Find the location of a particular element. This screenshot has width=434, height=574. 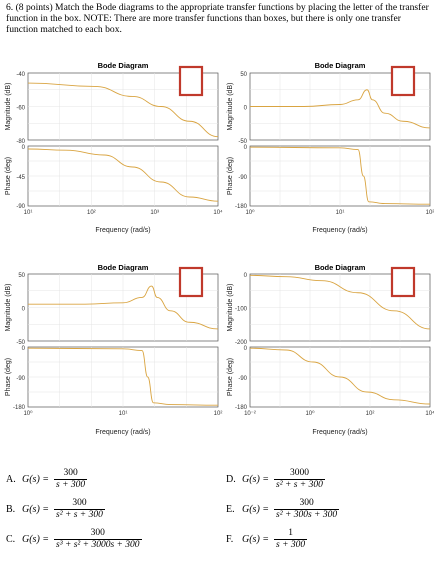

numerator: 3000 is located at coordinates (299, 473).